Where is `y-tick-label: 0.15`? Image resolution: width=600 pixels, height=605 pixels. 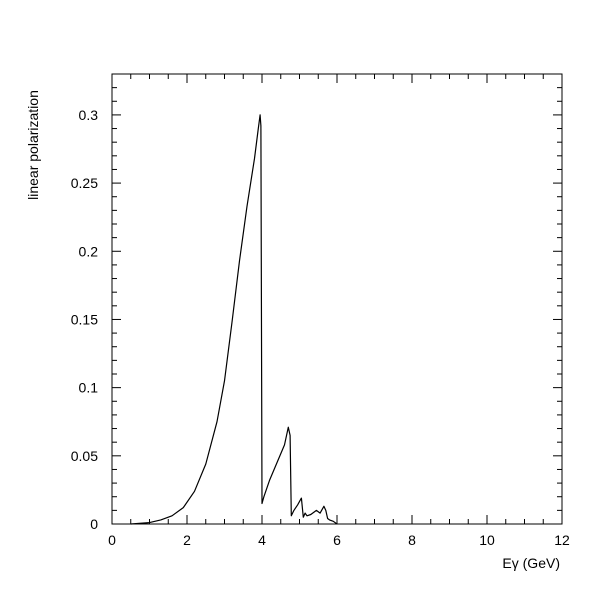 y-tick-label: 0.15 is located at coordinates (84, 319).